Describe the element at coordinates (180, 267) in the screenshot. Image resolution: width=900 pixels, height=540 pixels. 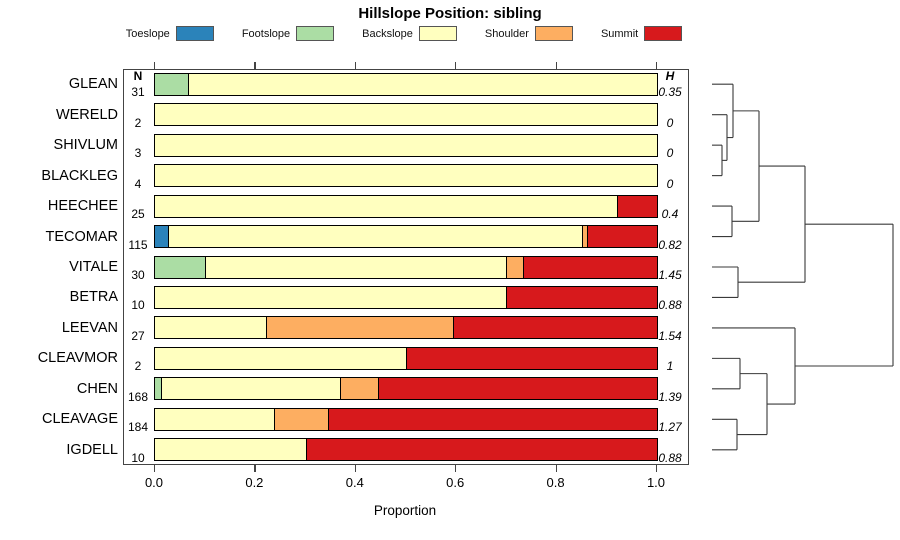
I see `bar-segment-footslope` at that location.